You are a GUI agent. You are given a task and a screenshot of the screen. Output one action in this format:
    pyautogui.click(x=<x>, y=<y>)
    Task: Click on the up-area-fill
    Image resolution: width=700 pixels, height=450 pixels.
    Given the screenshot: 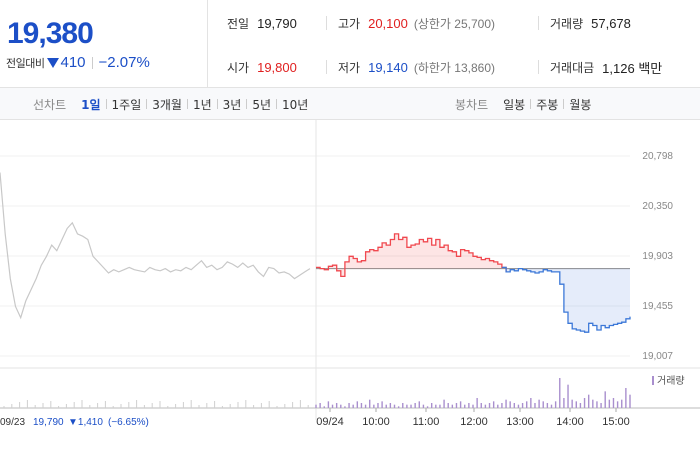 What is the action you would take?
    pyautogui.click(x=411, y=255)
    